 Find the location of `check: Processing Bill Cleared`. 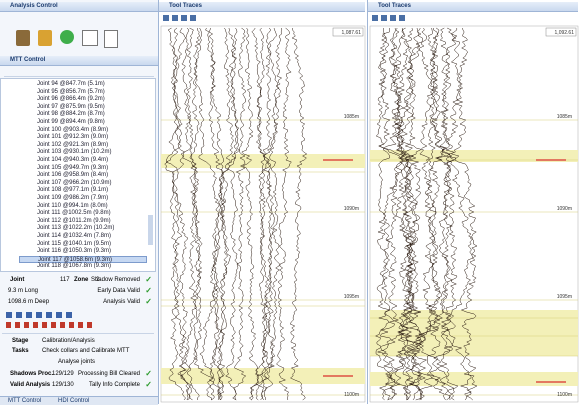

check: Processing Bill Cleared is located at coordinates (108, 374).